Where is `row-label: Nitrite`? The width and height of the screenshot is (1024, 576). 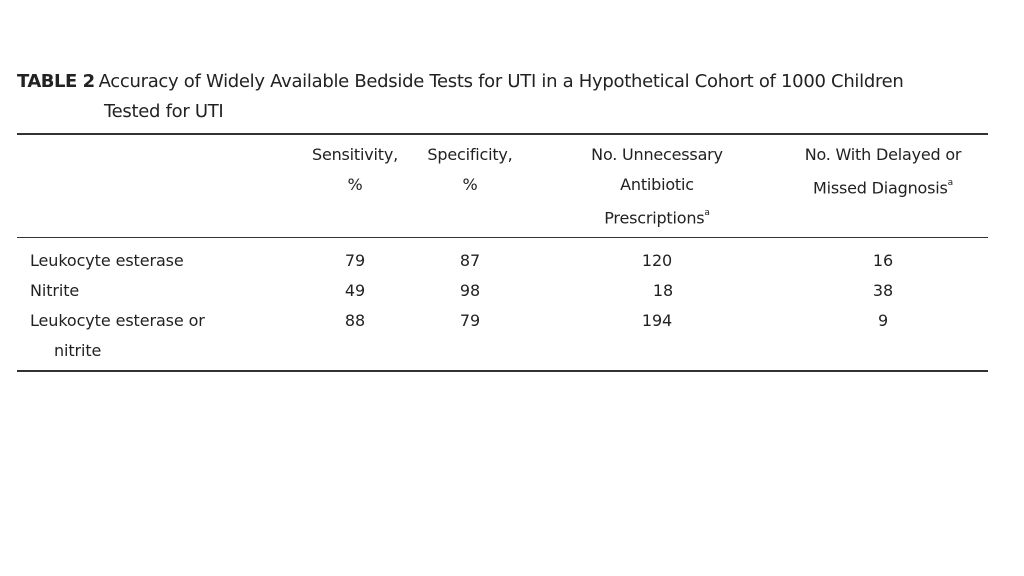 row-label: Nitrite is located at coordinates (150, 291).